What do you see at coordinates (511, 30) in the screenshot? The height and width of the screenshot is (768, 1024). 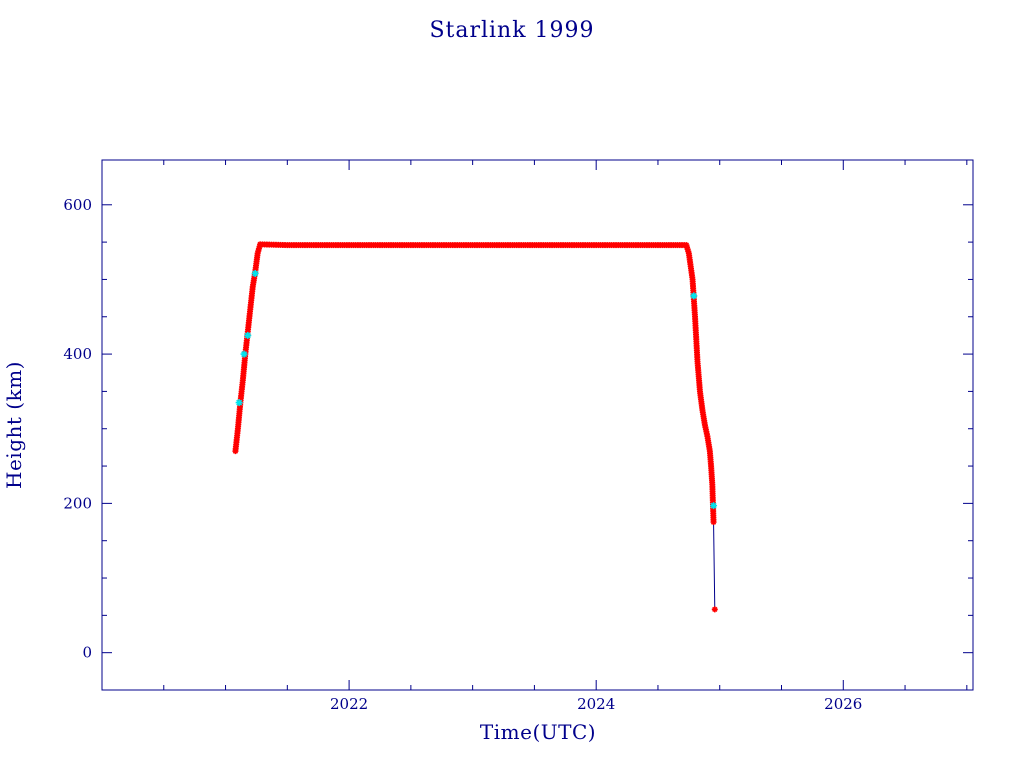 I see `chart-title: Starlink 1999` at bounding box center [511, 30].